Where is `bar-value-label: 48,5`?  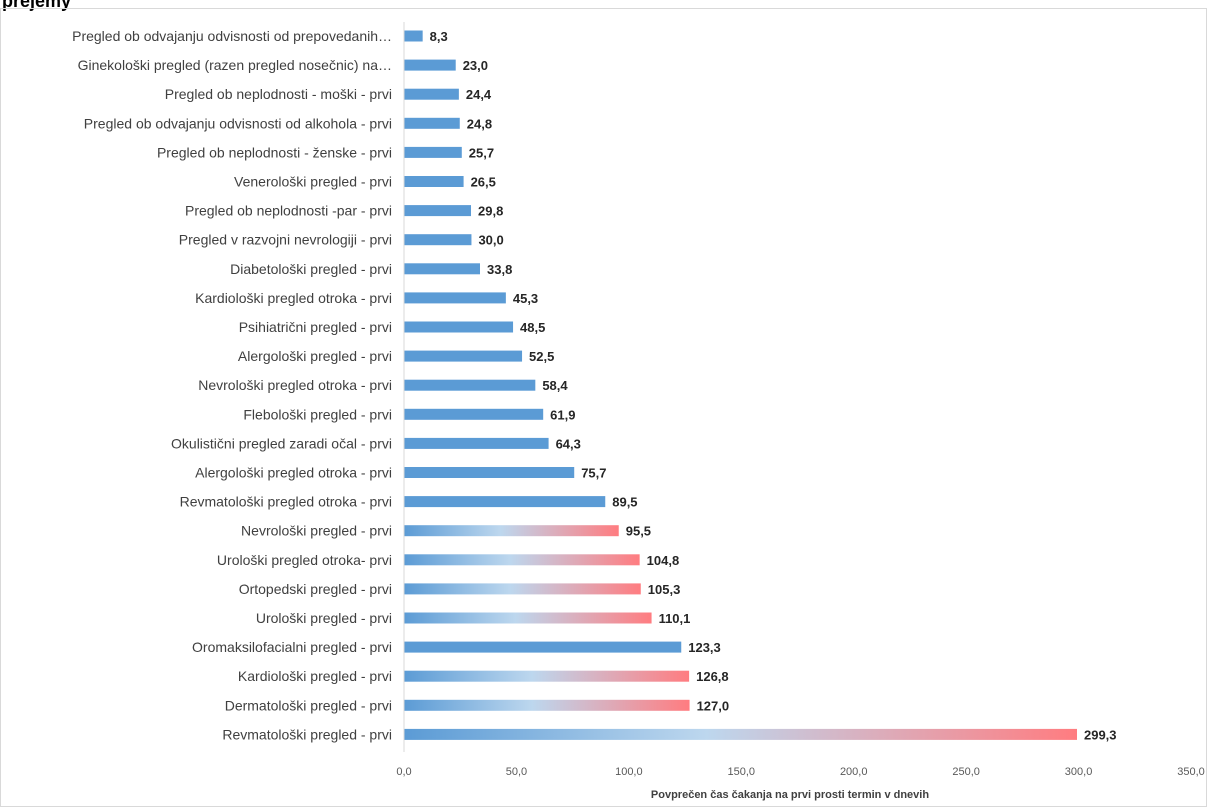 bar-value-label: 48,5 is located at coordinates (532, 327).